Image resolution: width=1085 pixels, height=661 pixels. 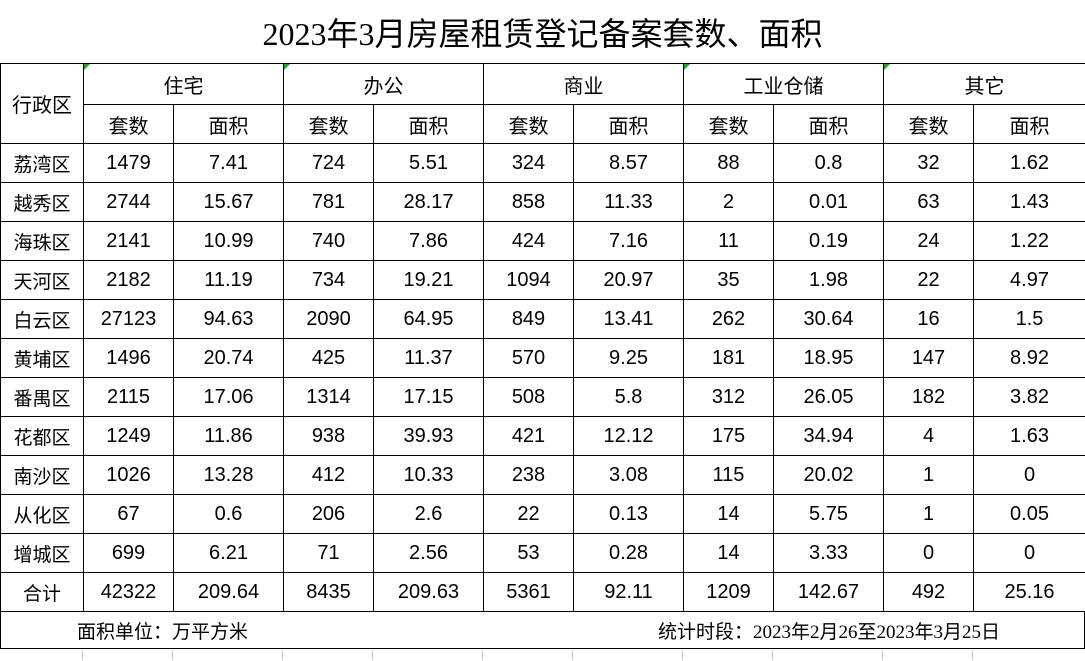 I want to click on value-cell: 15.67, so click(x=228, y=202).